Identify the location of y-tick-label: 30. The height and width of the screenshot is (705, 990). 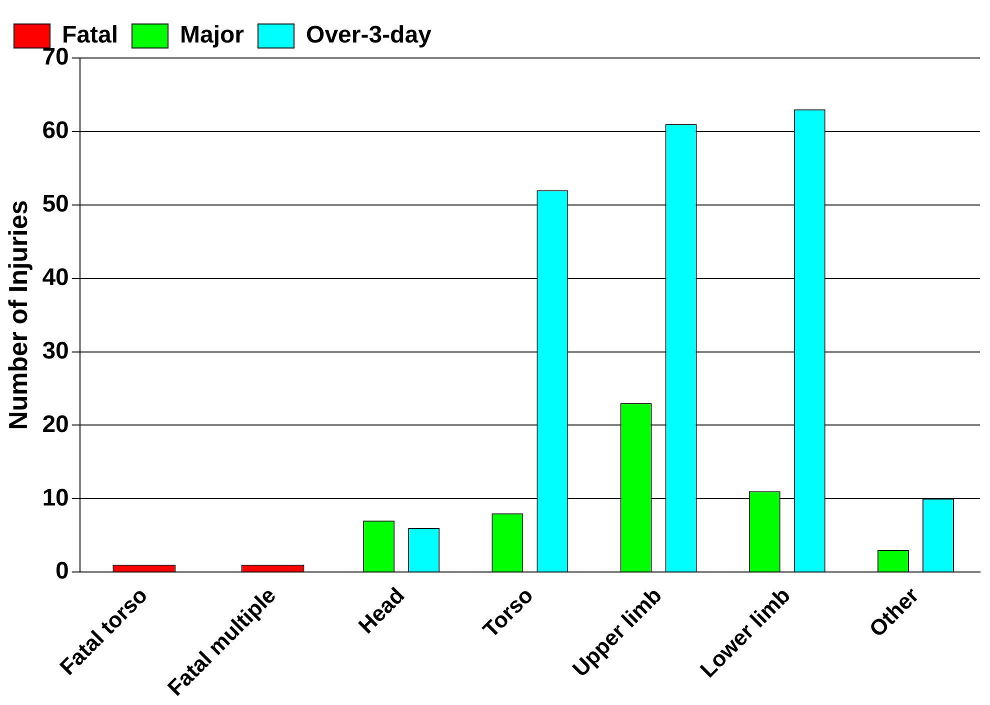
(55, 350).